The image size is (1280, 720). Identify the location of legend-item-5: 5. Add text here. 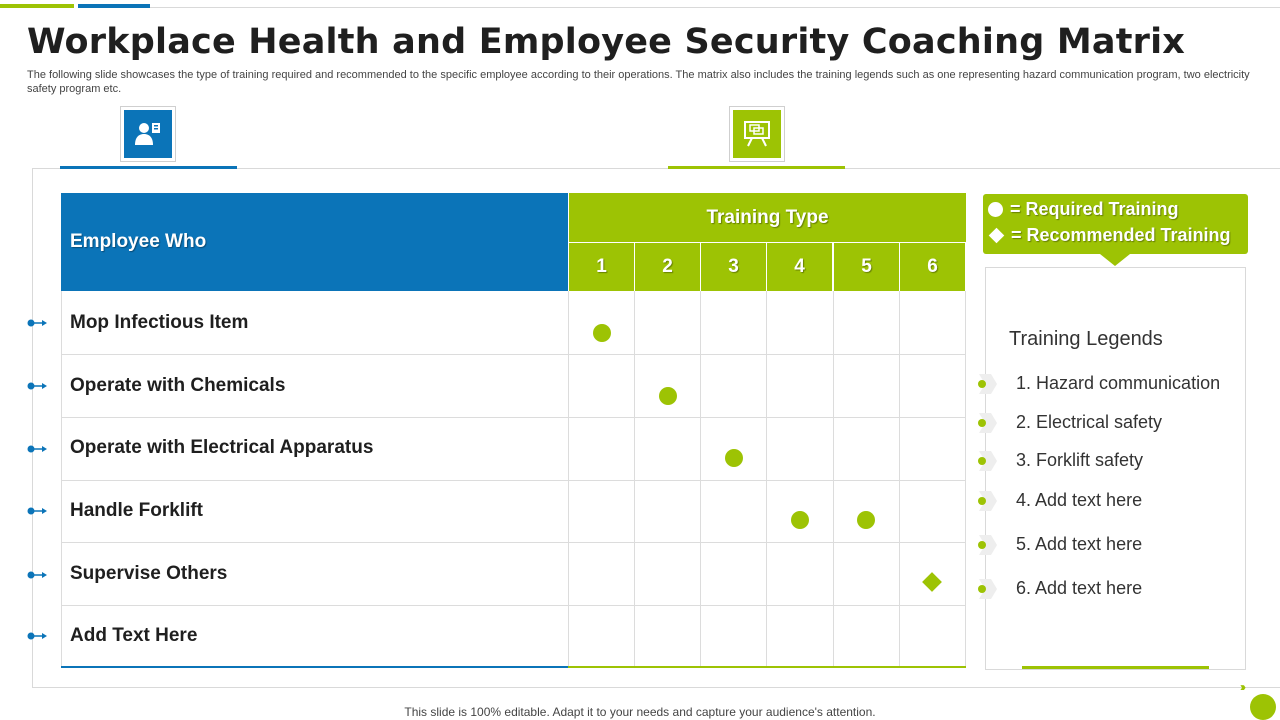
(1079, 544).